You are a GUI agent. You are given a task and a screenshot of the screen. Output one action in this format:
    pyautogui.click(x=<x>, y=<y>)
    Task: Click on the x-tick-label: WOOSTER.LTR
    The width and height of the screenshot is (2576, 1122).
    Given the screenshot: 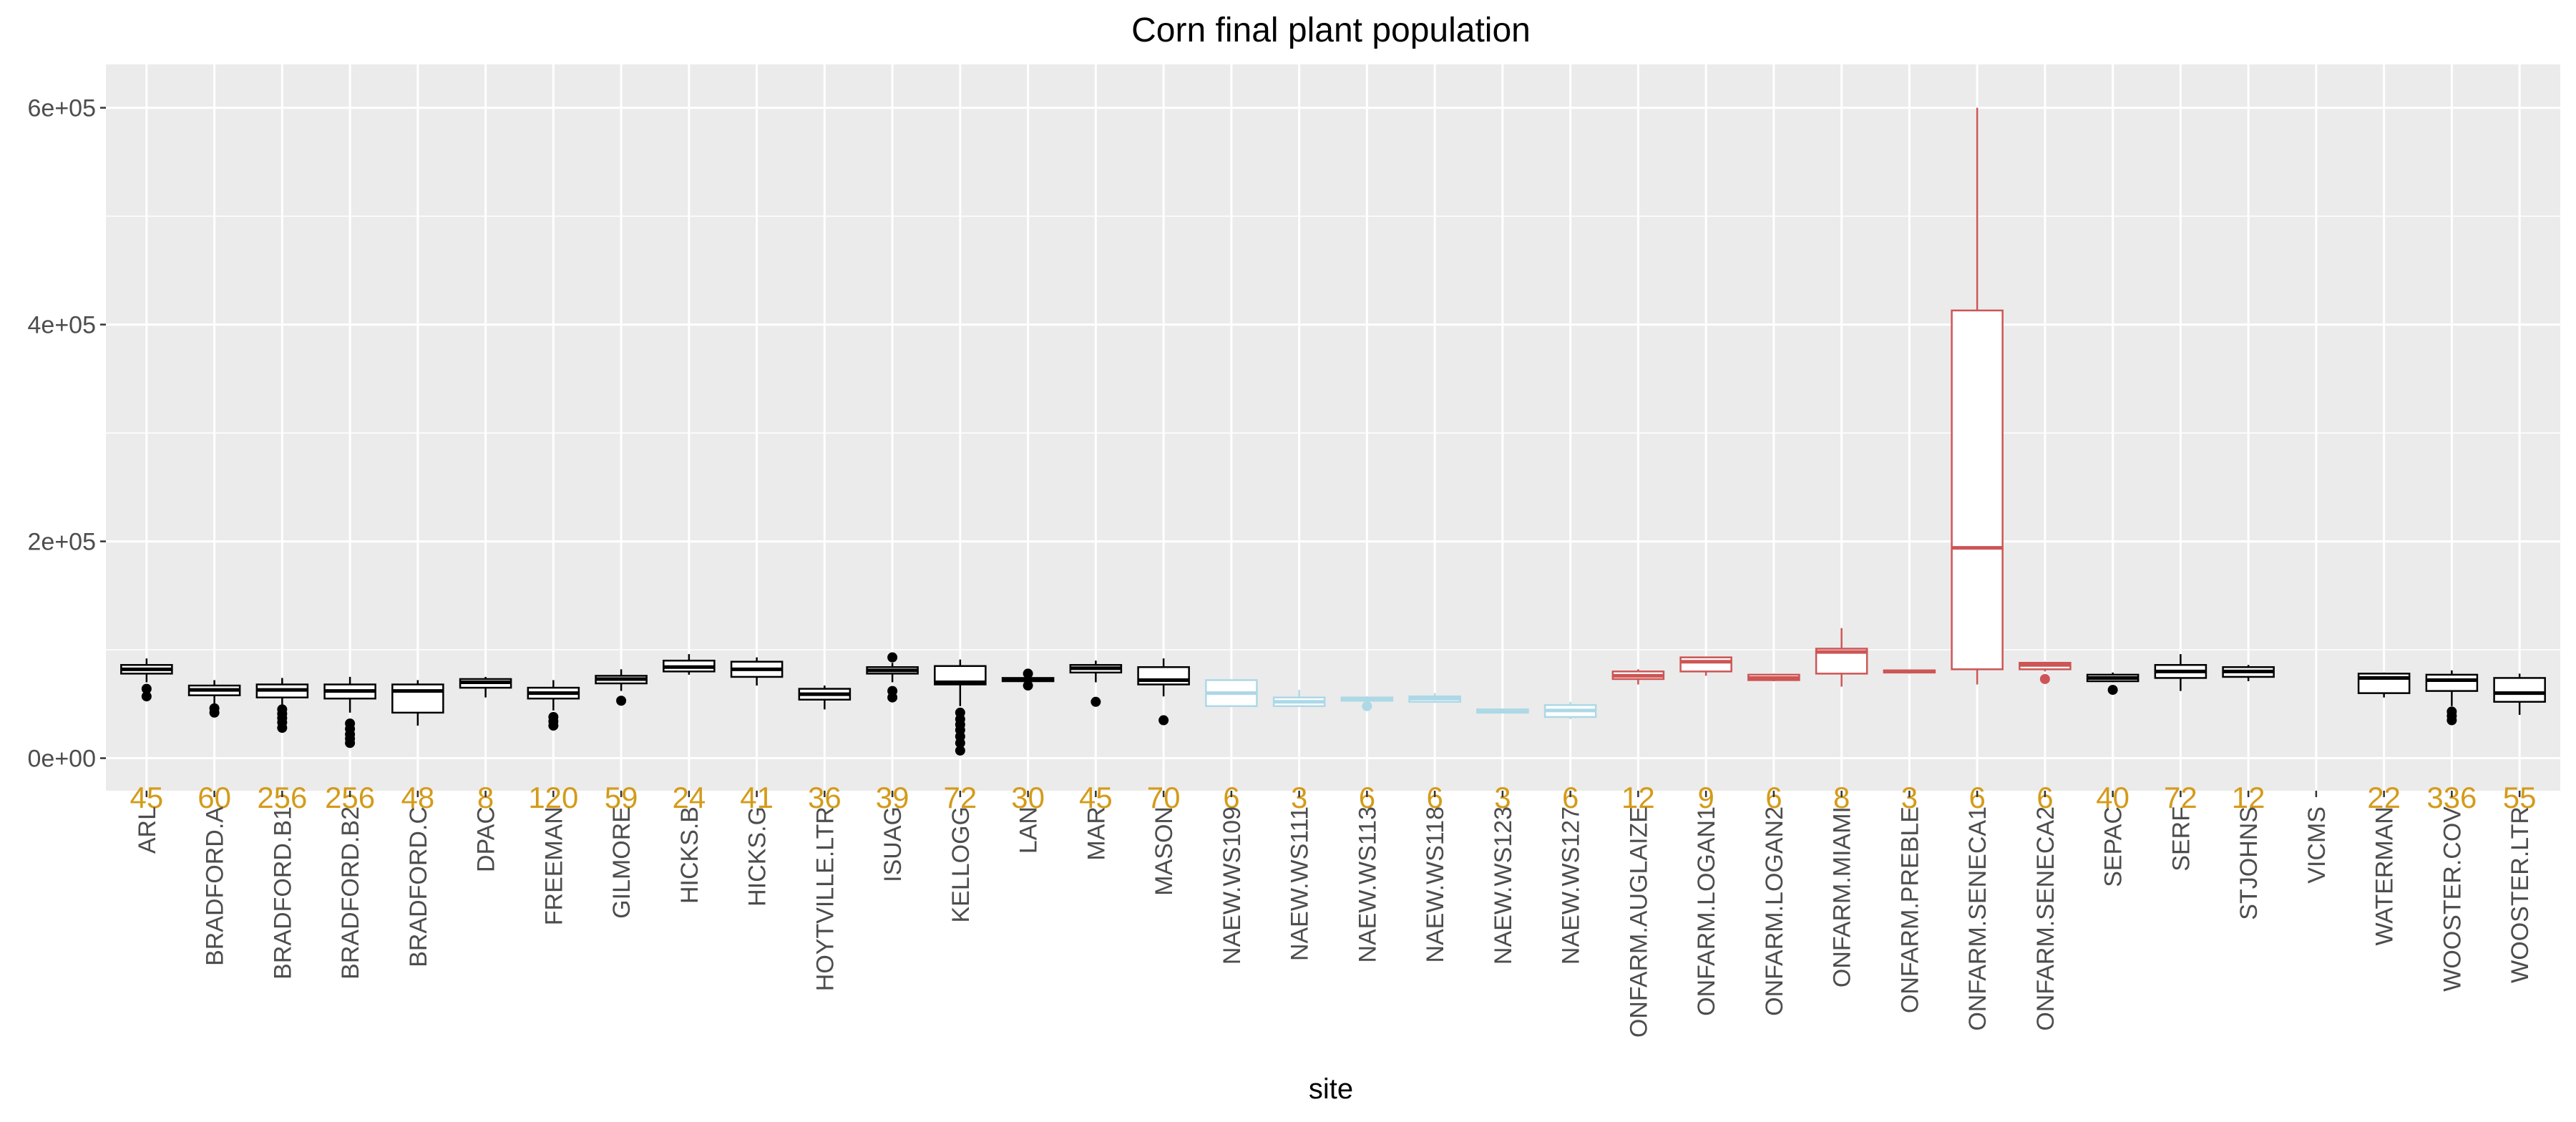 What is the action you would take?
    pyautogui.click(x=2520, y=894)
    